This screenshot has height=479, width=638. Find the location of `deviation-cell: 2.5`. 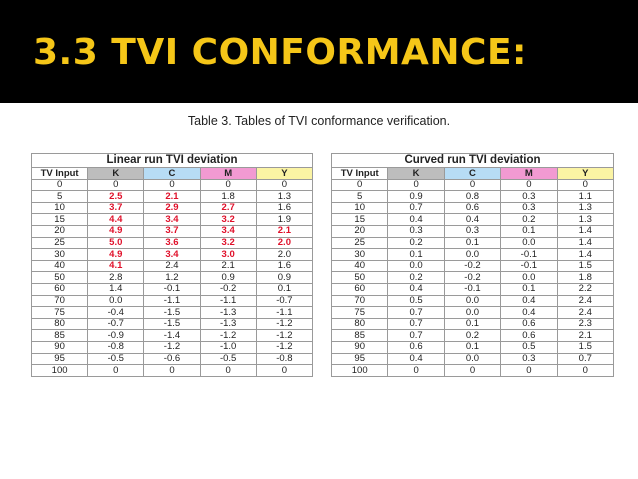

deviation-cell: 2.5 is located at coordinates (116, 196).